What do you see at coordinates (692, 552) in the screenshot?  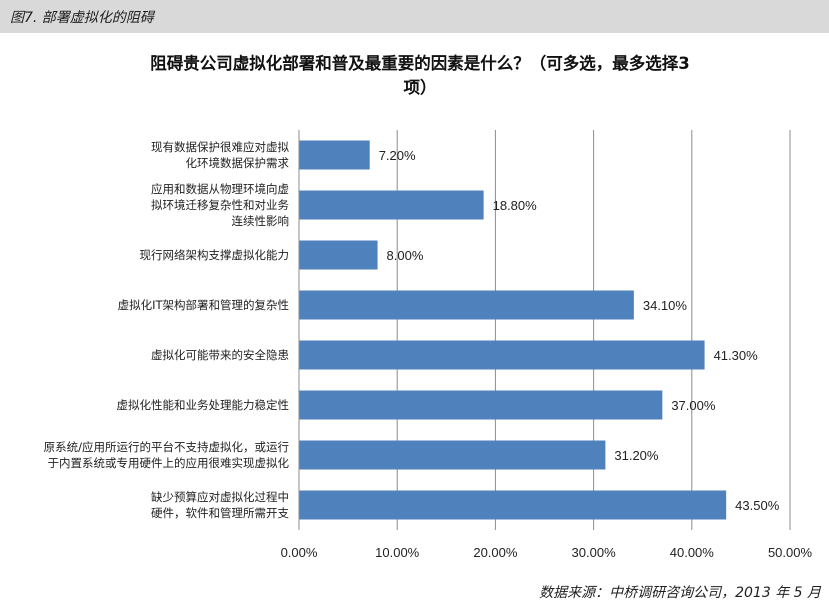 I see `x-tick-label: 40.00%` at bounding box center [692, 552].